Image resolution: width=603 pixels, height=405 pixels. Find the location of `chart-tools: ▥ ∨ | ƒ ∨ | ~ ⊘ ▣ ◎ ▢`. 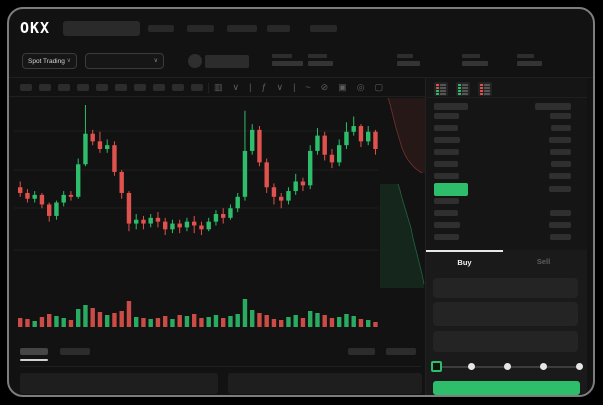

chart-tools: ▥ ∨ | ƒ ∨ | ~ ⊘ ▣ ◎ ▢ is located at coordinates (298, 87).